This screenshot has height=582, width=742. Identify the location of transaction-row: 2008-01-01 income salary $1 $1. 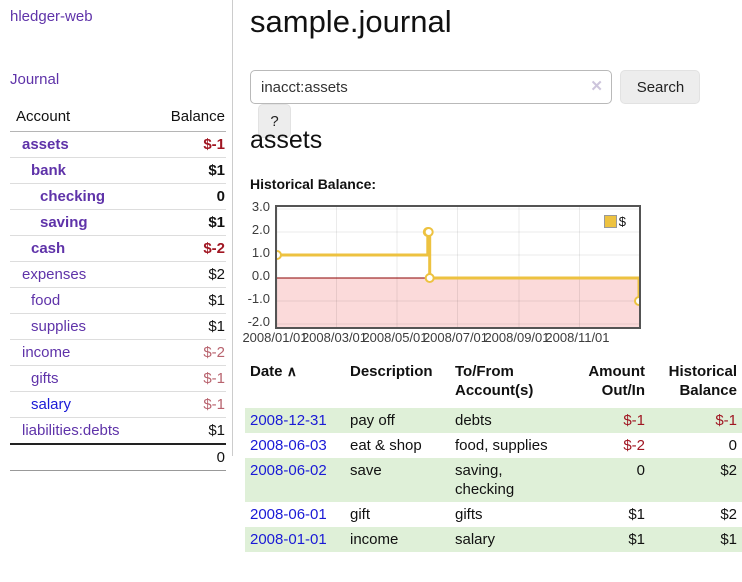
(493, 539).